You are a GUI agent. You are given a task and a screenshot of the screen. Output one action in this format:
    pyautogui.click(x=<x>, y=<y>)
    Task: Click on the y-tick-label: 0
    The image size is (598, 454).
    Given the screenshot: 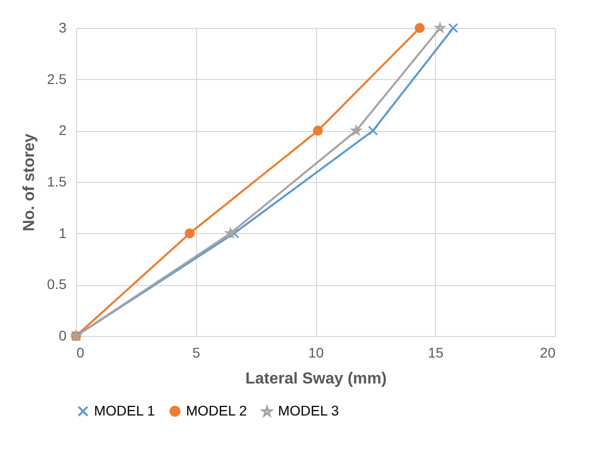 What is the action you would take?
    pyautogui.click(x=62, y=336)
    